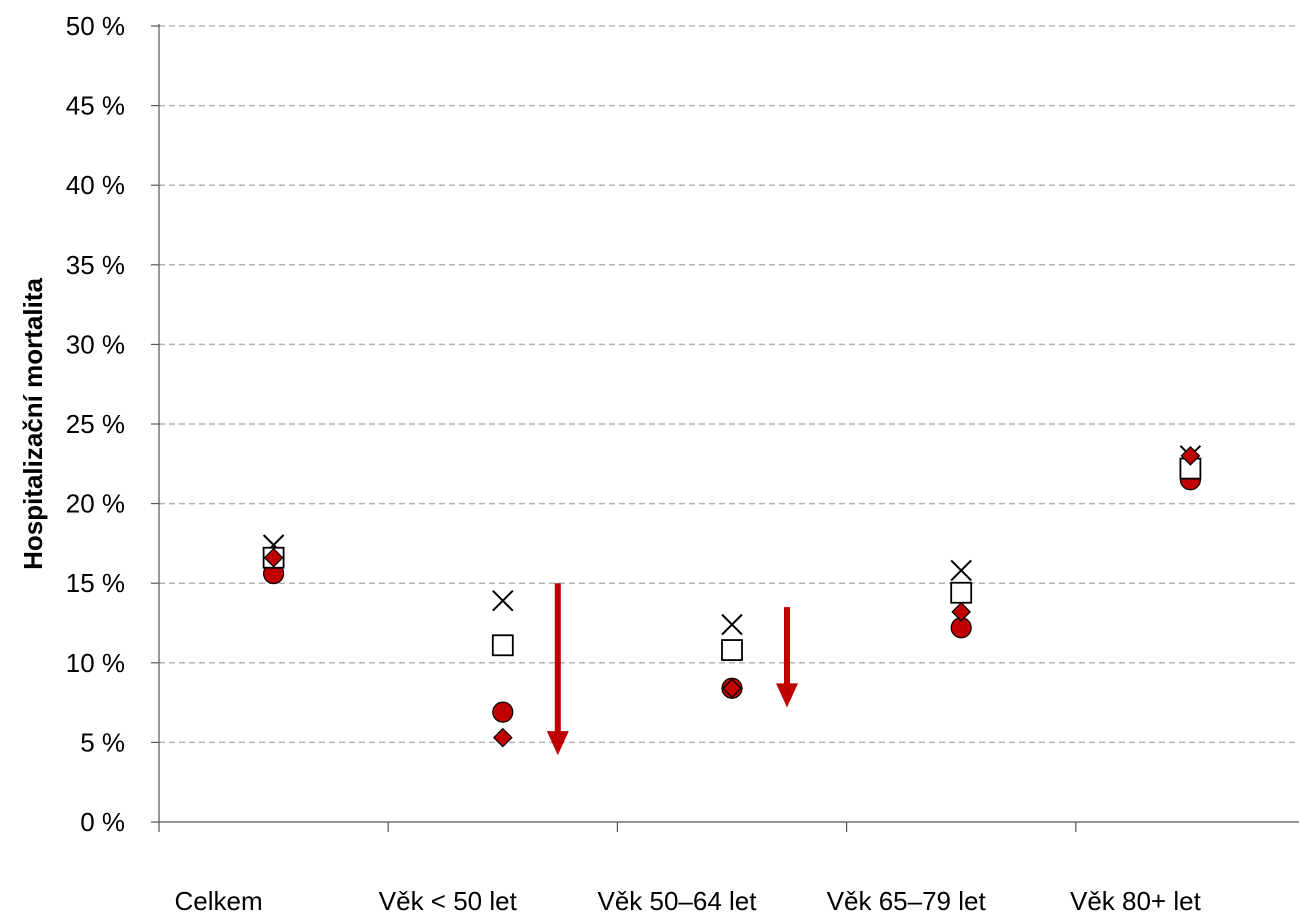 Image resolution: width=1299 pixels, height=920 pixels. Describe the element at coordinates (672, 669) in the screenshot. I see `arrows` at that location.